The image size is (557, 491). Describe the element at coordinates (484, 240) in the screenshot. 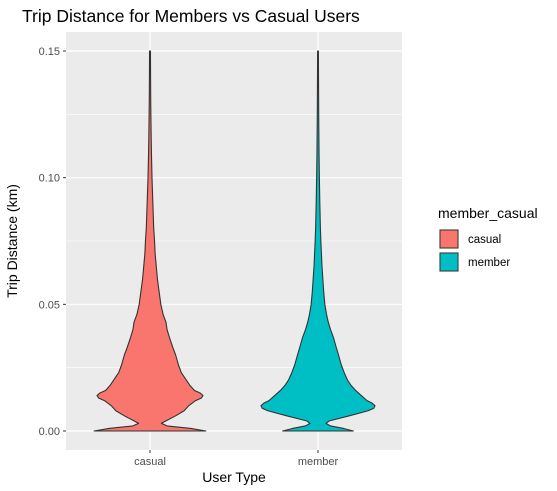

I see `legend-label-casual: casual` at that location.